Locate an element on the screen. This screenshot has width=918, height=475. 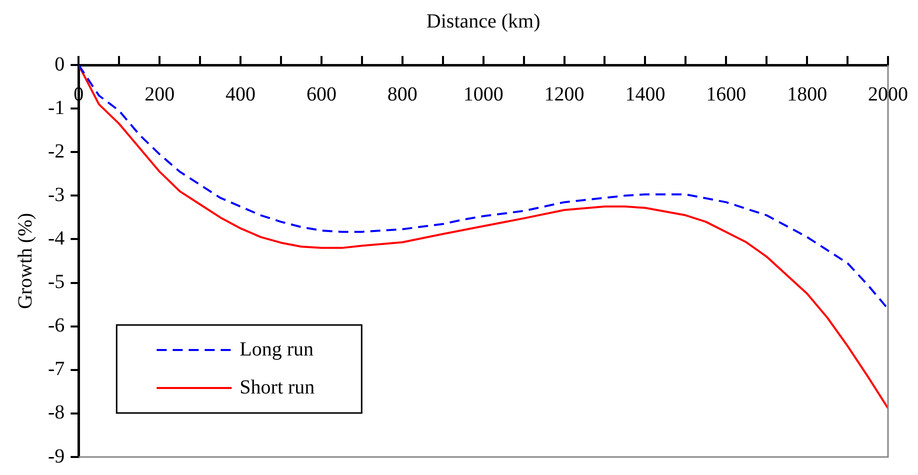
y-tick-label: -6 is located at coordinates (56, 325).